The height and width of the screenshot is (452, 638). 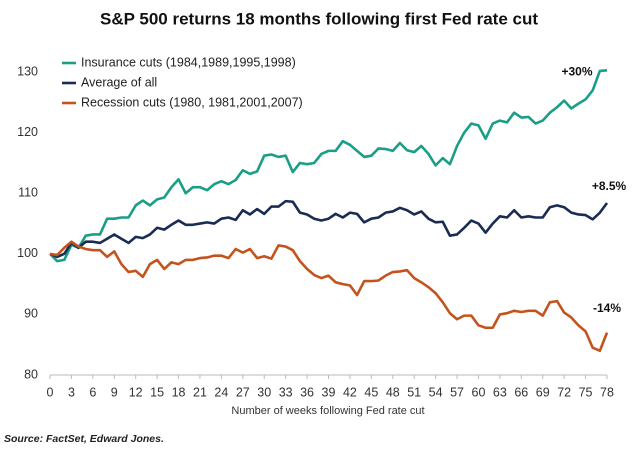 What do you see at coordinates (188, 62) in the screenshot?
I see `legend-label: Insurance cuts (1984,1989,1995,1998)` at bounding box center [188, 62].